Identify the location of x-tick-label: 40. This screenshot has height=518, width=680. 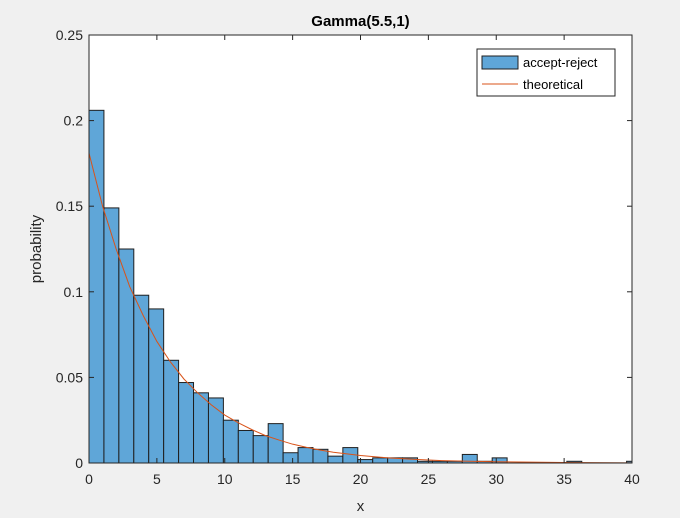
(632, 479).